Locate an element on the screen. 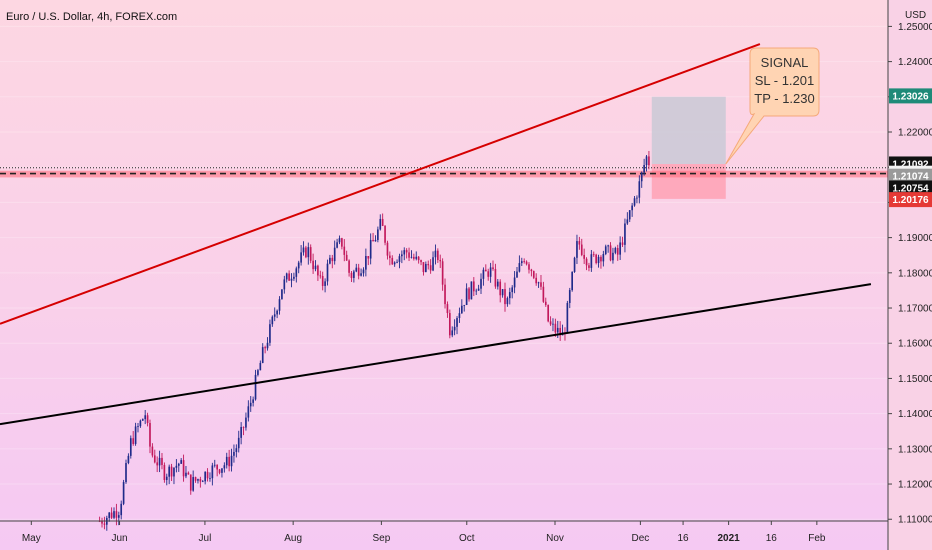 This screenshot has height=550, width=932. time-axis: May Jun Jul Aug Sep Oct Nov Dec 16 2021 16 Feb is located at coordinates (444, 532).